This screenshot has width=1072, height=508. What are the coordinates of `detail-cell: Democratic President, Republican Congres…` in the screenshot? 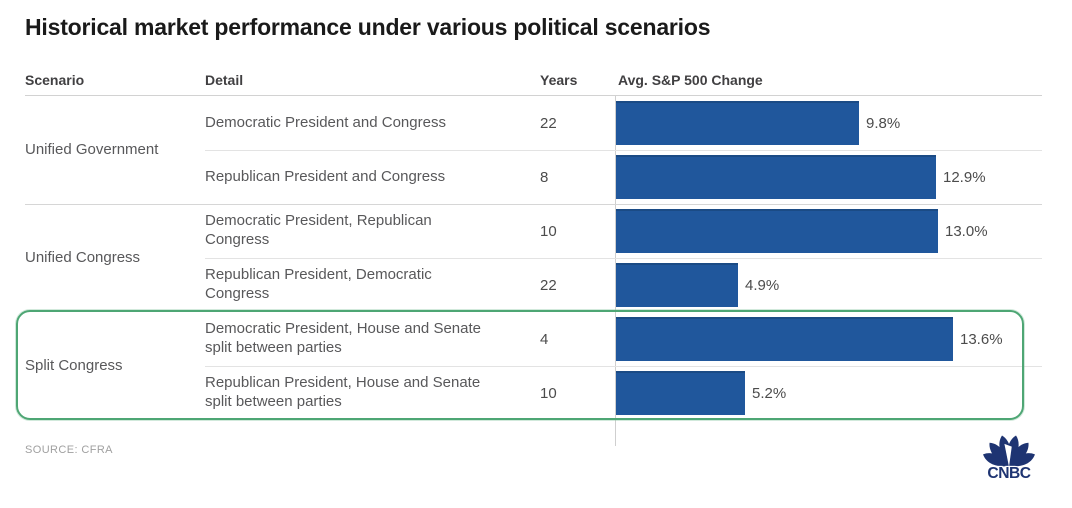 It's located at (318, 230).